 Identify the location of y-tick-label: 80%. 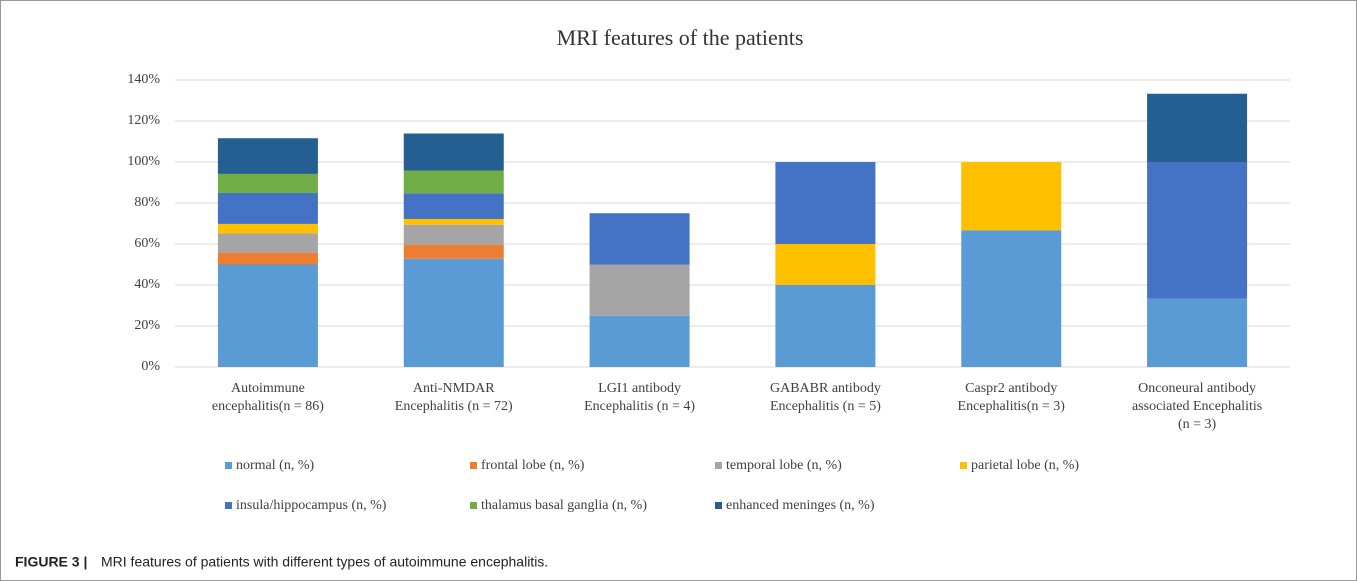
(147, 202).